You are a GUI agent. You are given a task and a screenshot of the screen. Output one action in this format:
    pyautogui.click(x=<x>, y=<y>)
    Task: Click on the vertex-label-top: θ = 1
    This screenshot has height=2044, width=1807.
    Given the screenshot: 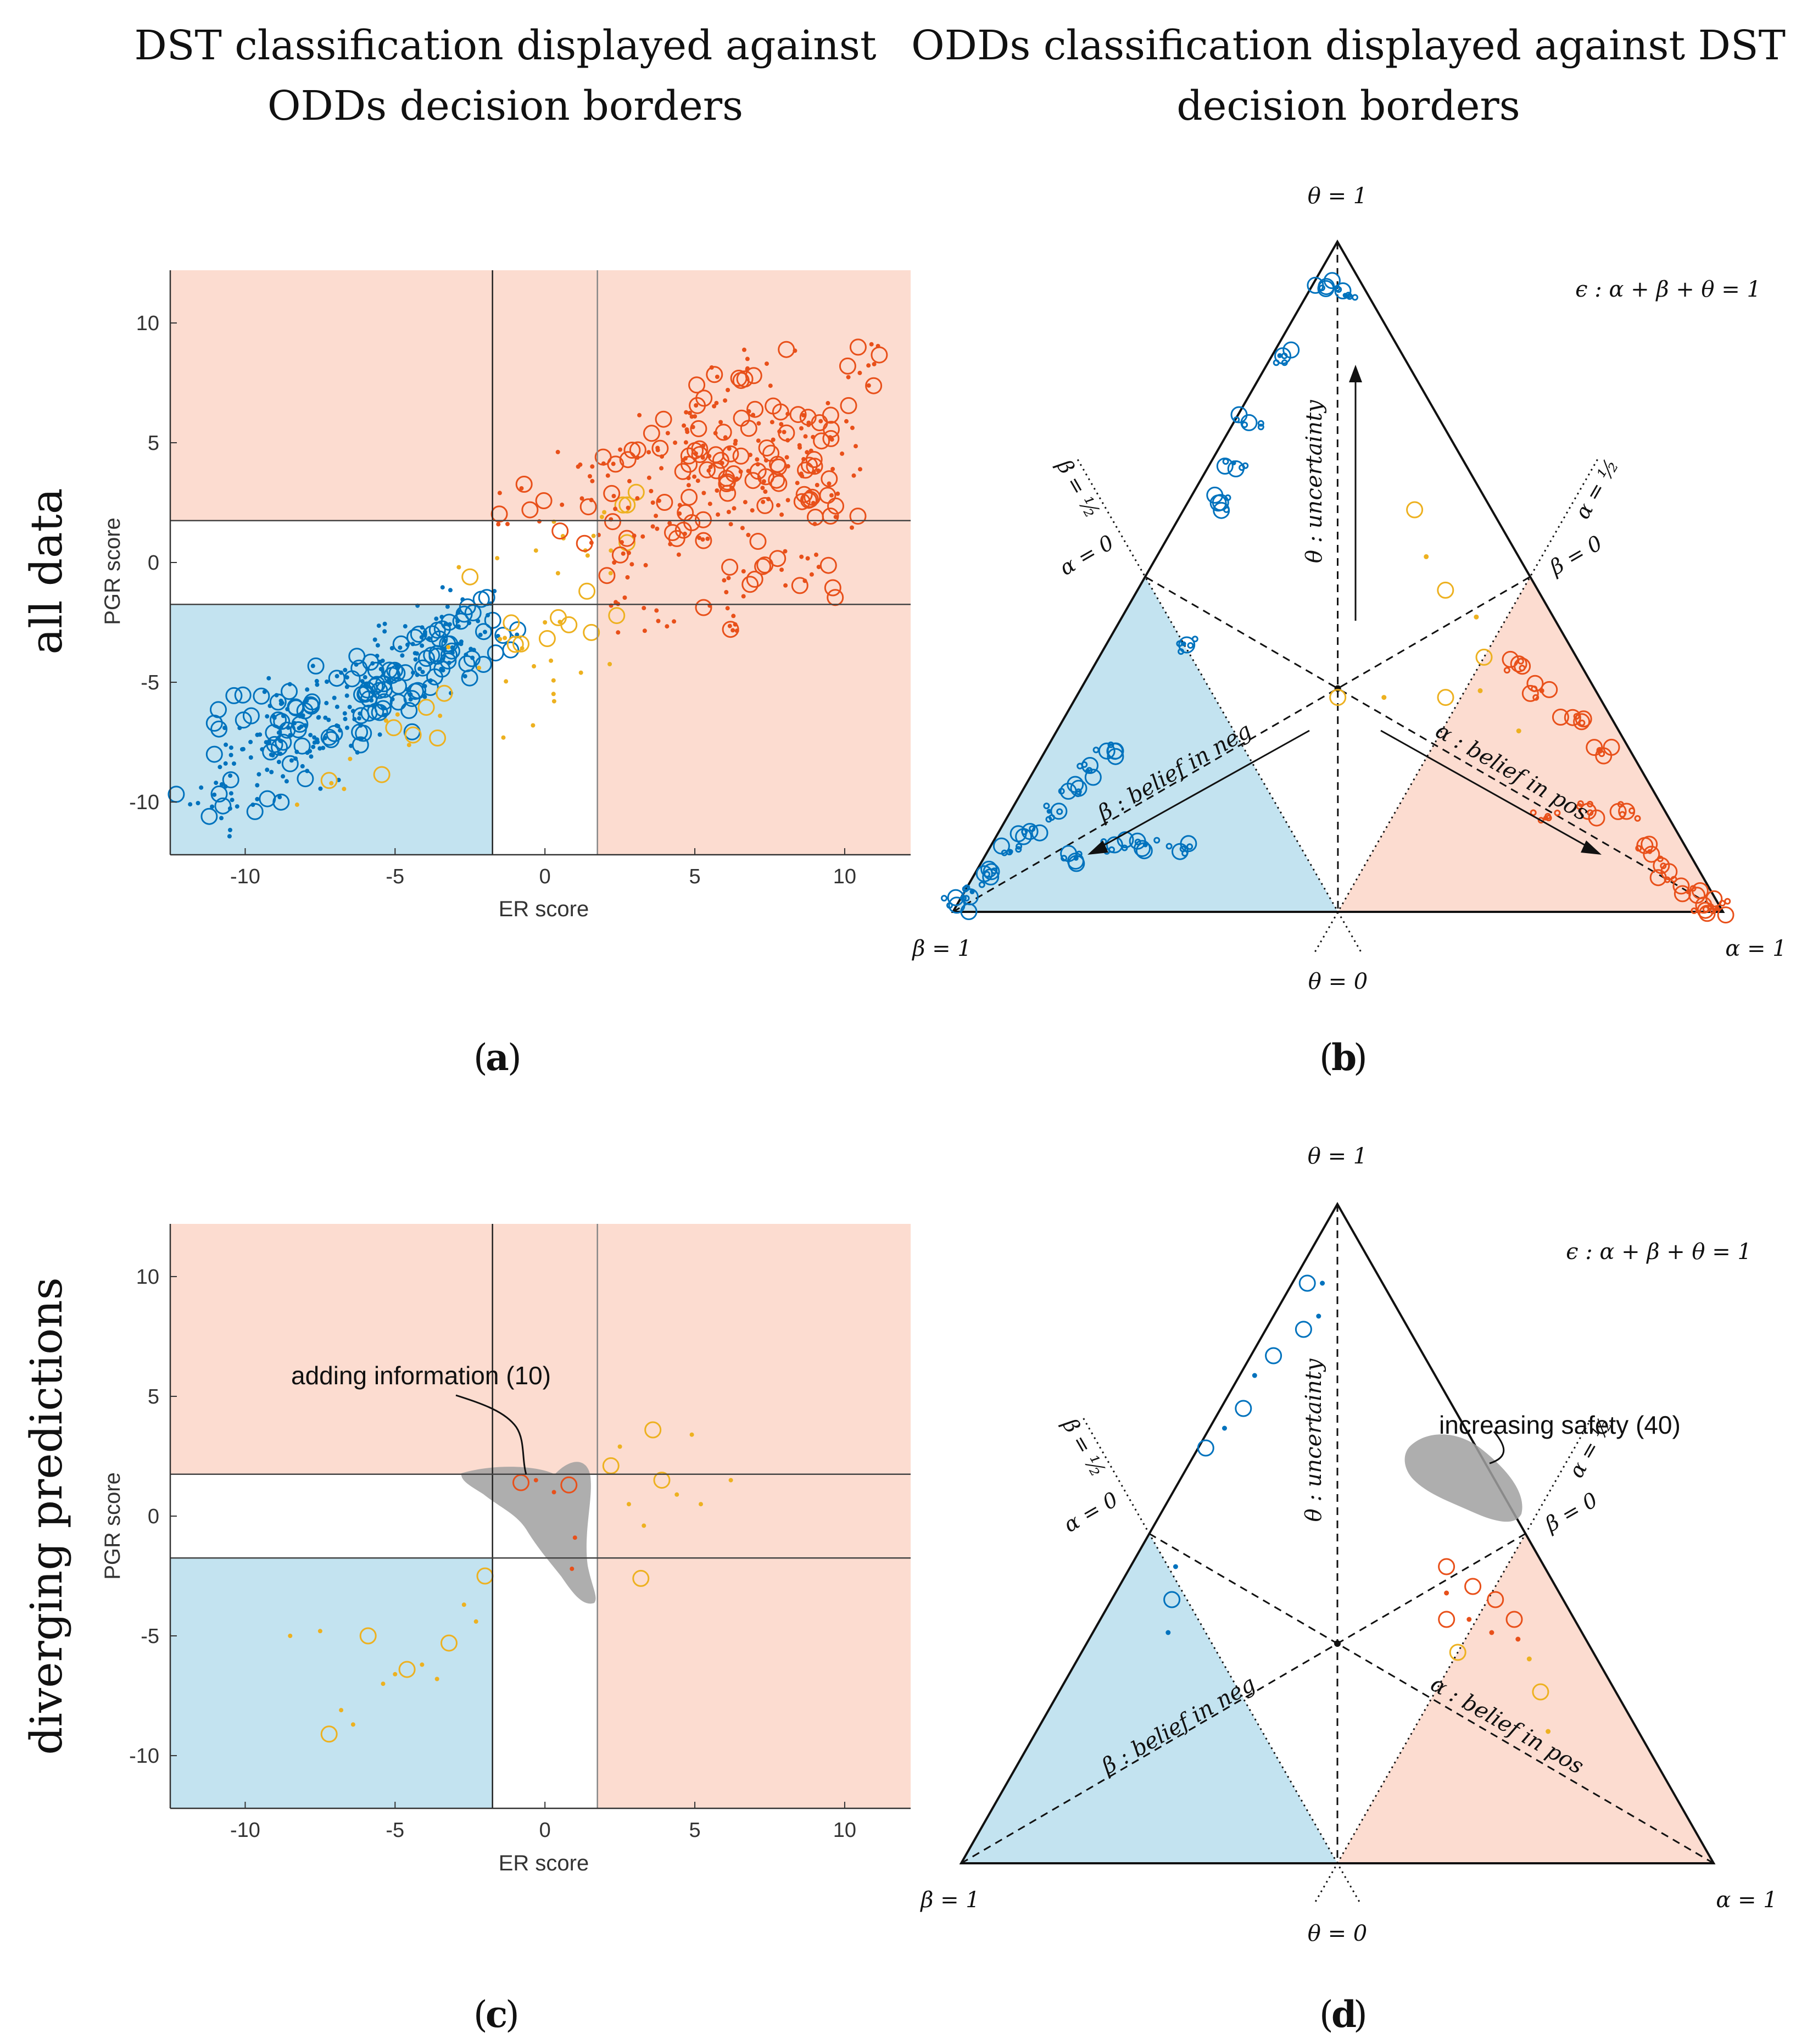 What is the action you would take?
    pyautogui.click(x=1337, y=1156)
    